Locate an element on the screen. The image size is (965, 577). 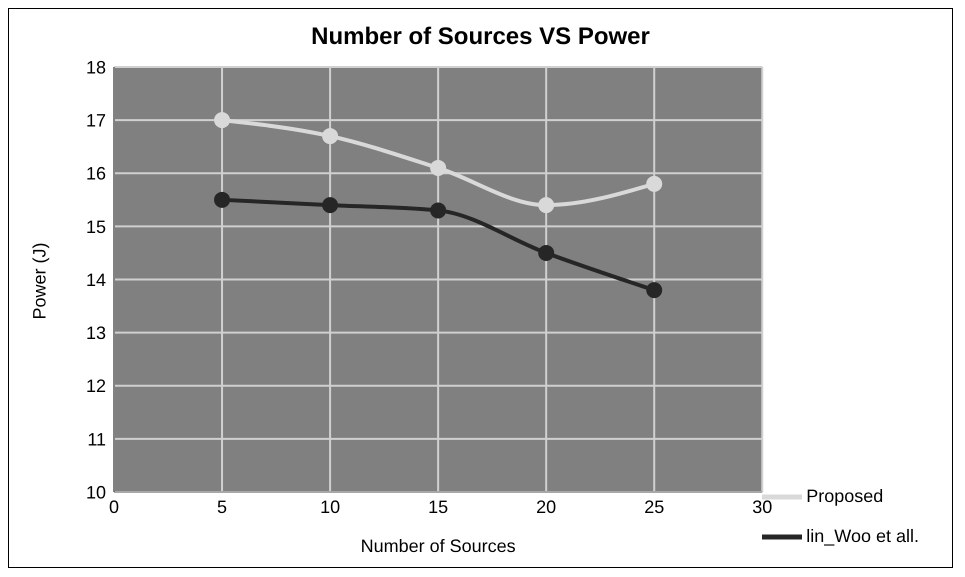
x-tick-label: 5 is located at coordinates (222, 506).